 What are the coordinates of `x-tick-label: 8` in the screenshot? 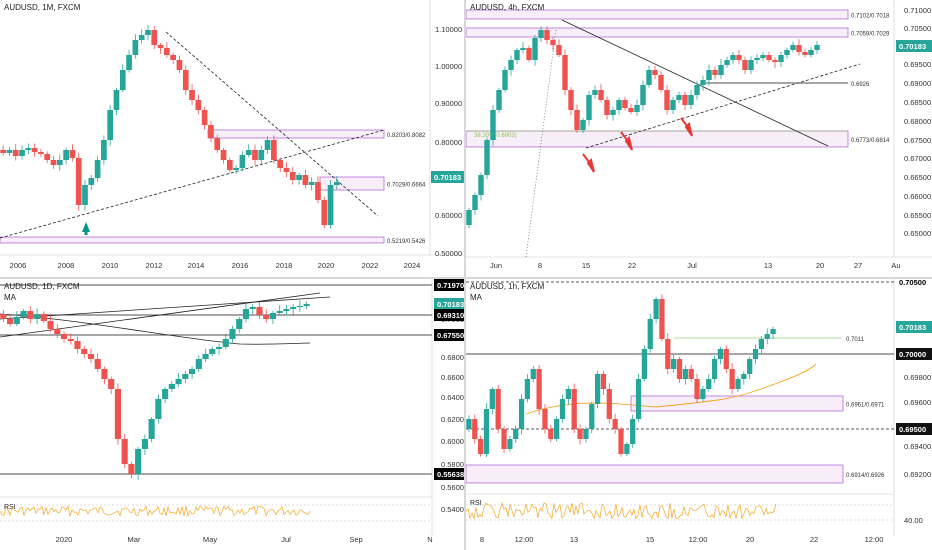 It's located at (540, 265).